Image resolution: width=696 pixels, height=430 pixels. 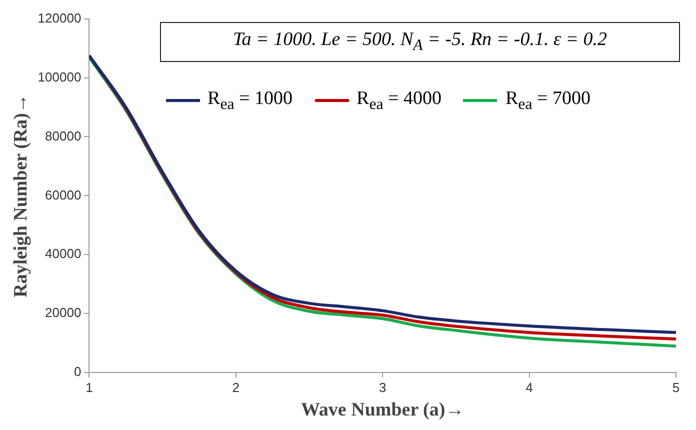 I want to click on title-frame: Ta = 1000. Le = 500. N$_{A}$ = -5. Rn = -0.1. ε = 0.2, so click(x=420, y=42).